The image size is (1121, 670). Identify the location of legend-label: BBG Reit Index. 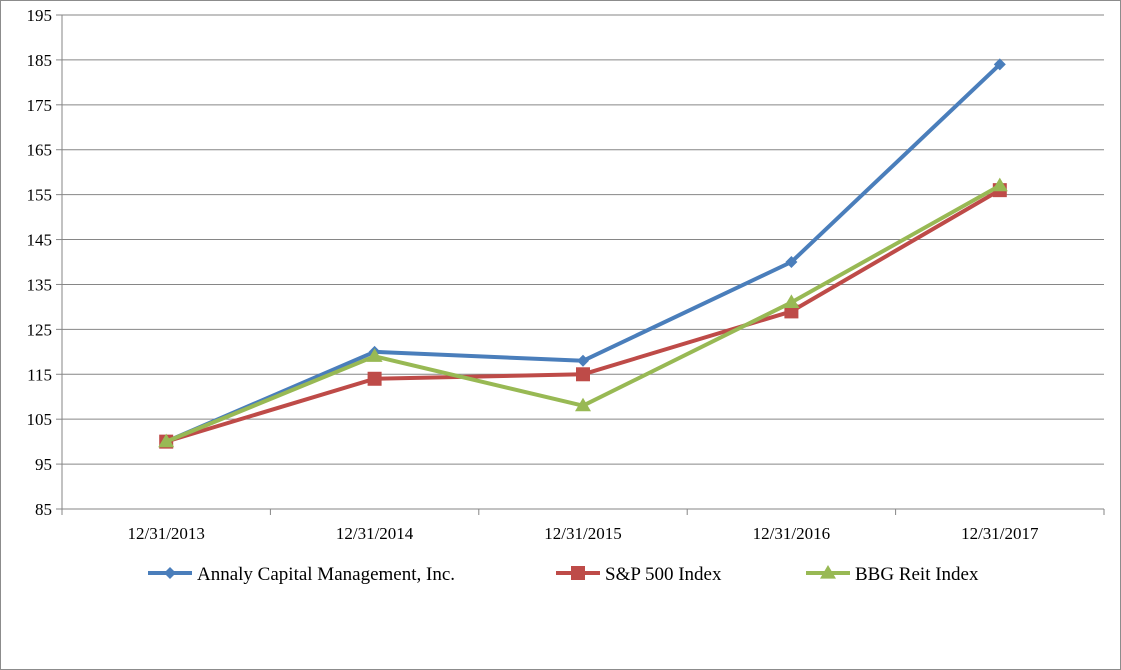
(917, 574).